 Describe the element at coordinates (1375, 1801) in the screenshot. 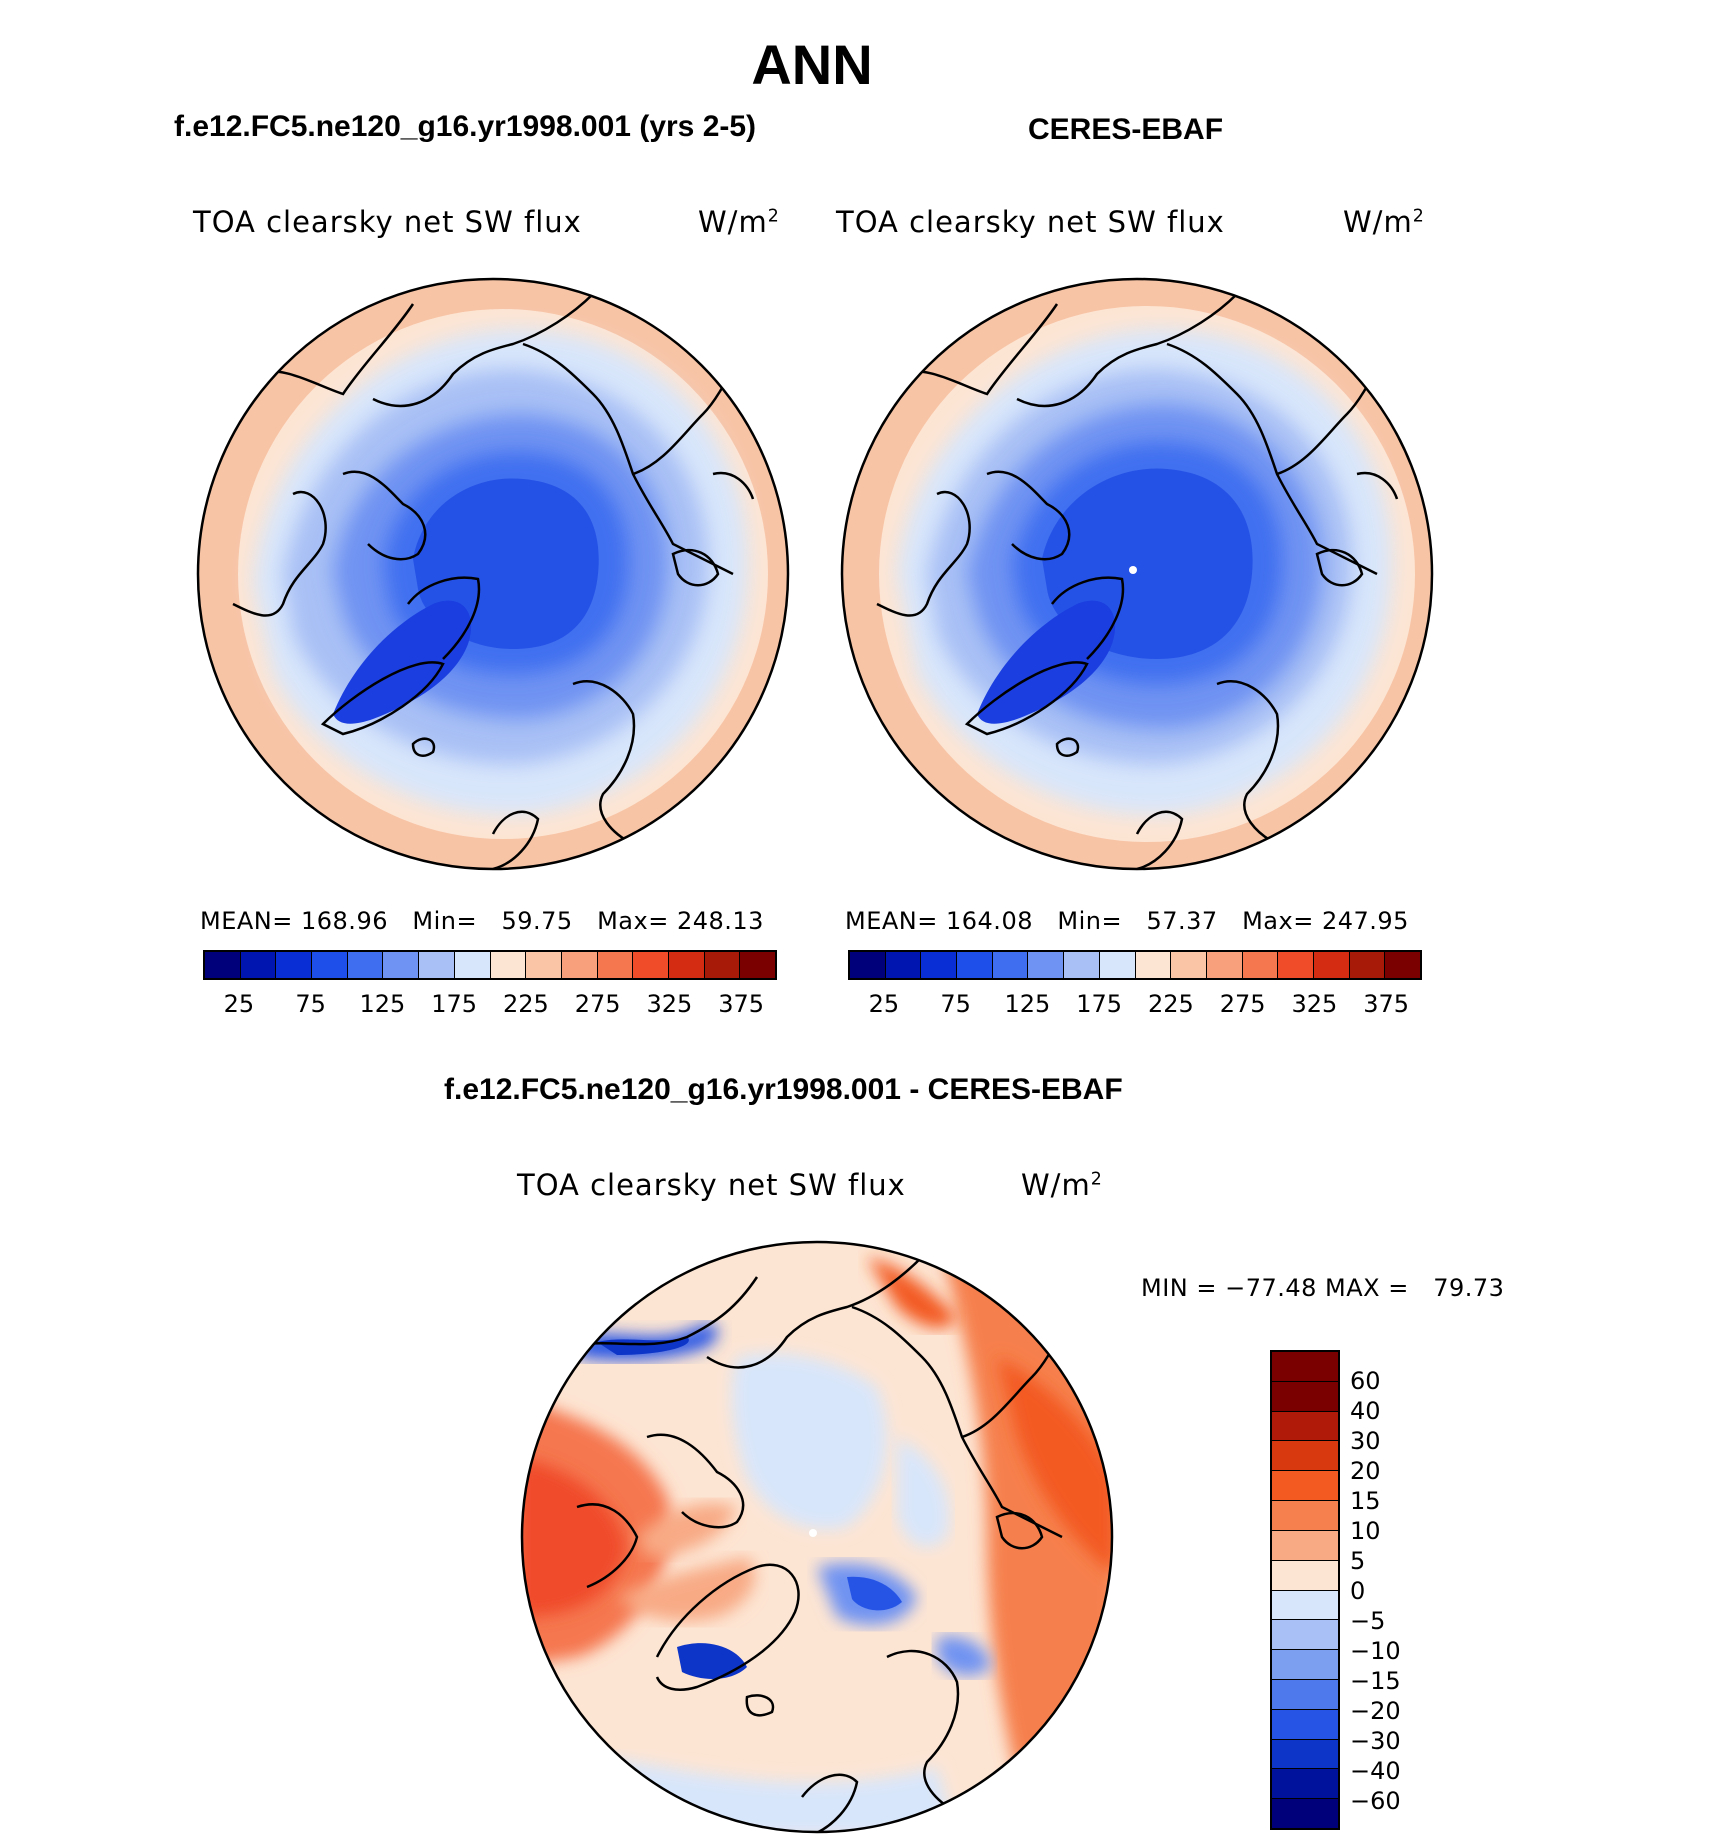

I see `colorbar-tick-label: −60` at that location.